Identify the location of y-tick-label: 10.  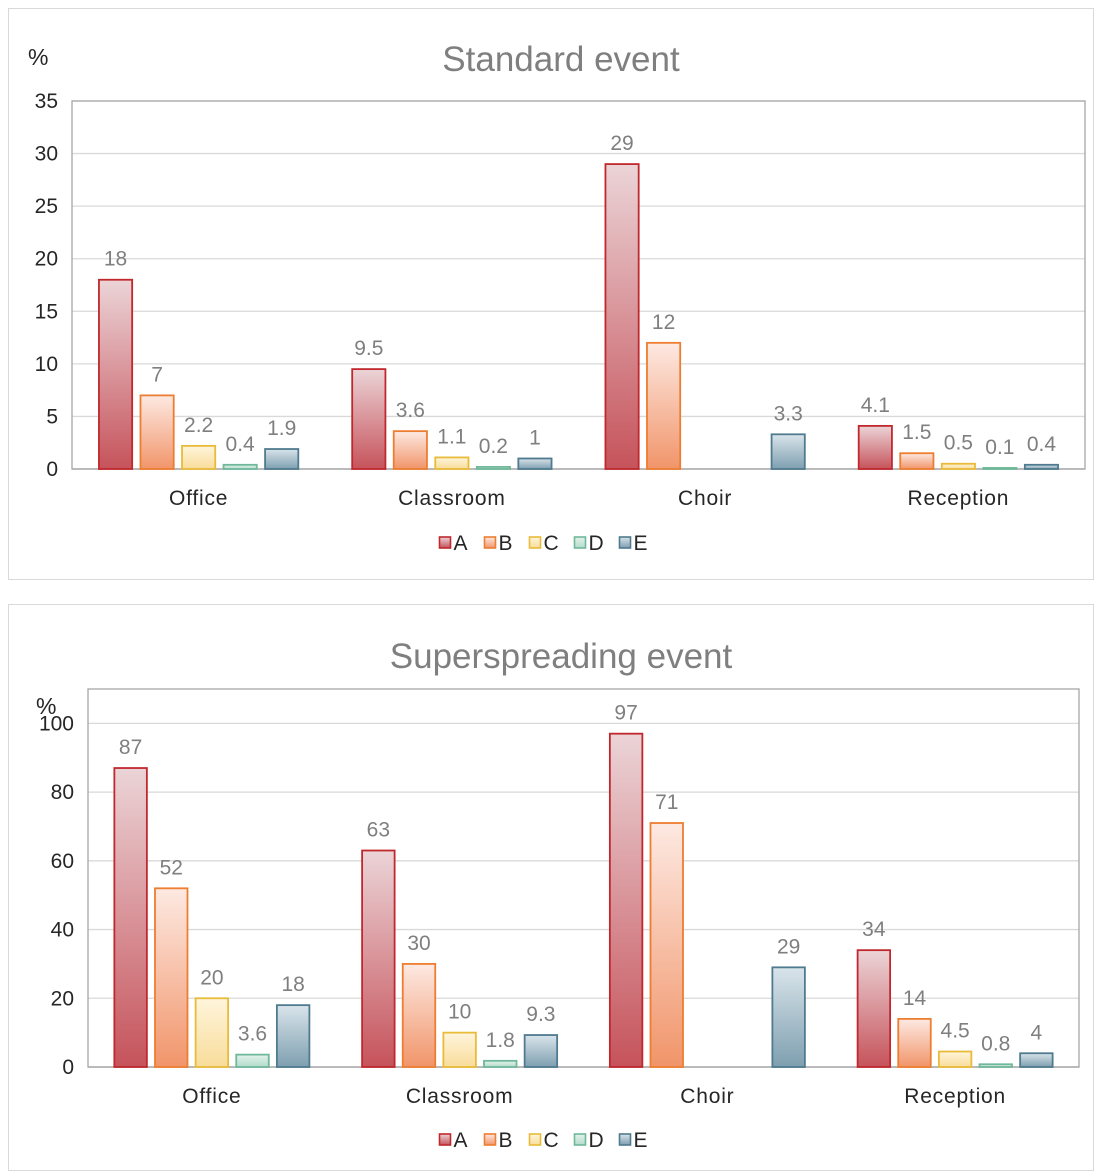
(46, 364).